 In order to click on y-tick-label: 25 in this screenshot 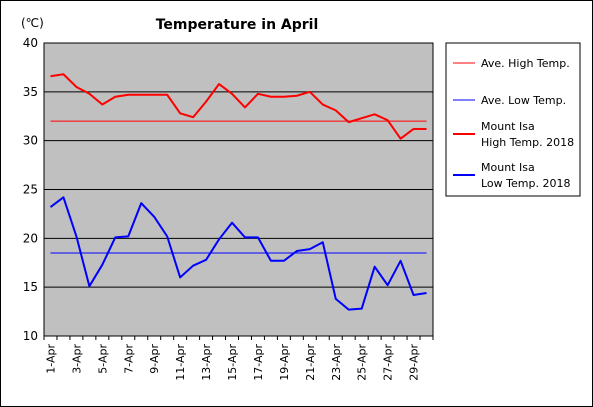, I will do `click(30, 190)`.